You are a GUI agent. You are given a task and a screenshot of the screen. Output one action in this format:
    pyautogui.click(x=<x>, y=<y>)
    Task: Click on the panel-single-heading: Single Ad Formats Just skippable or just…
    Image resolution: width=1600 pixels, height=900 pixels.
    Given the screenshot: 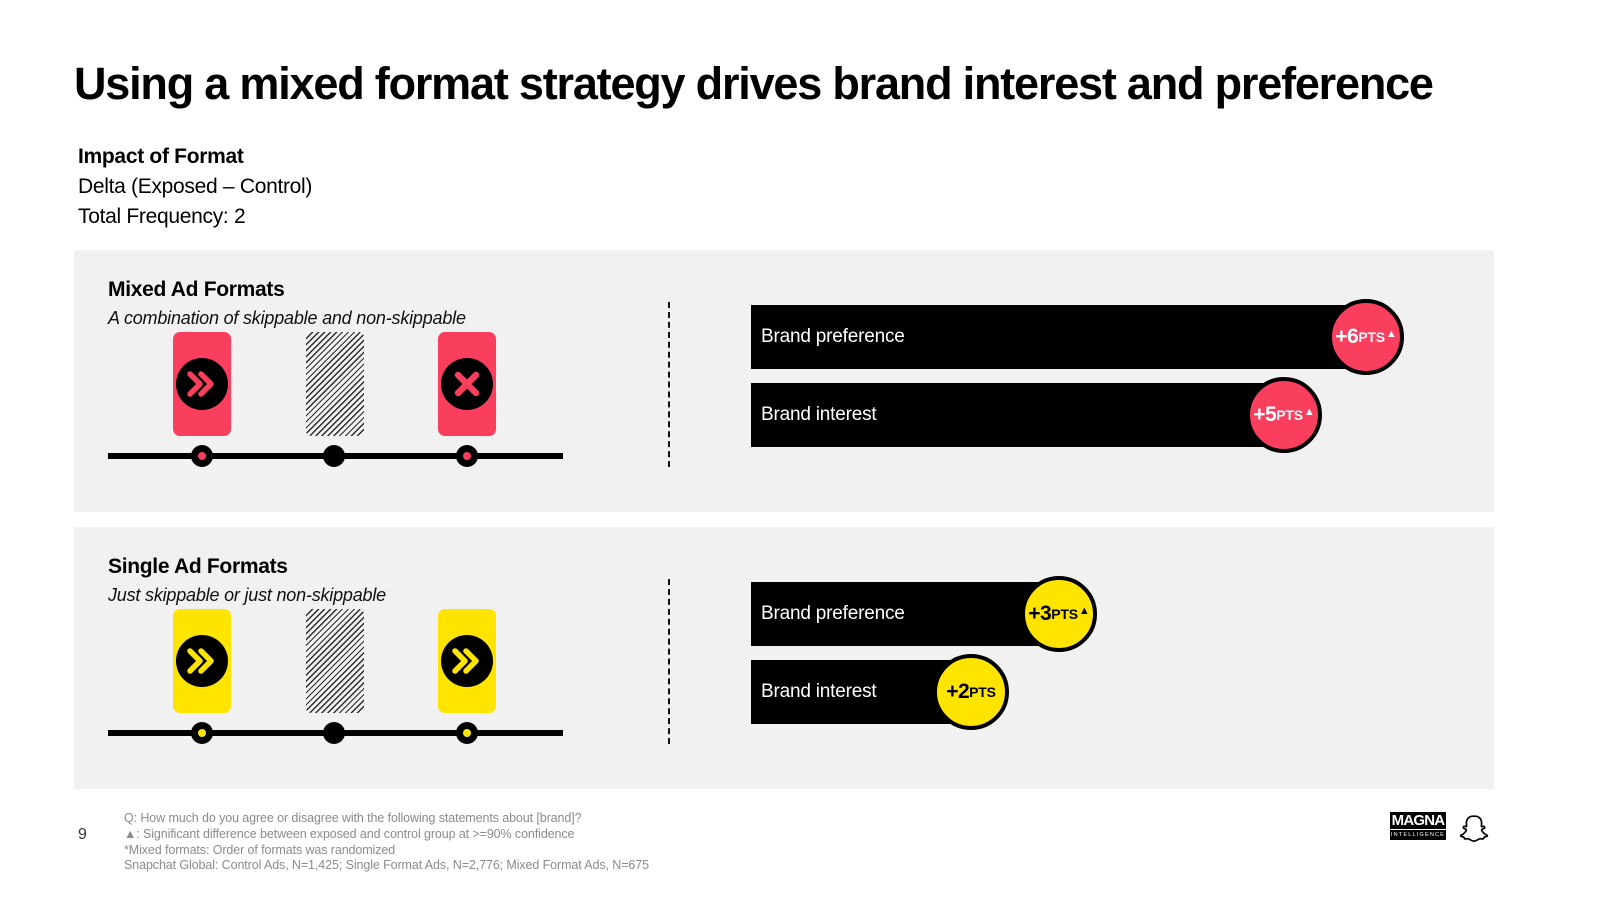 What is the action you would take?
    pyautogui.click(x=247, y=581)
    